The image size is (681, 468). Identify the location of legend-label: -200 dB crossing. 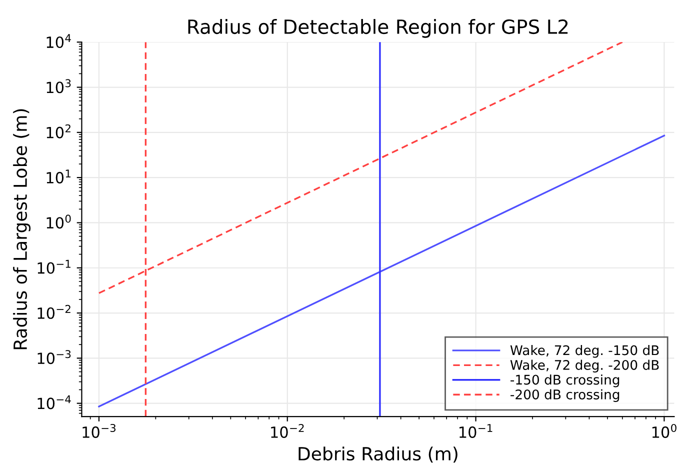
(565, 395).